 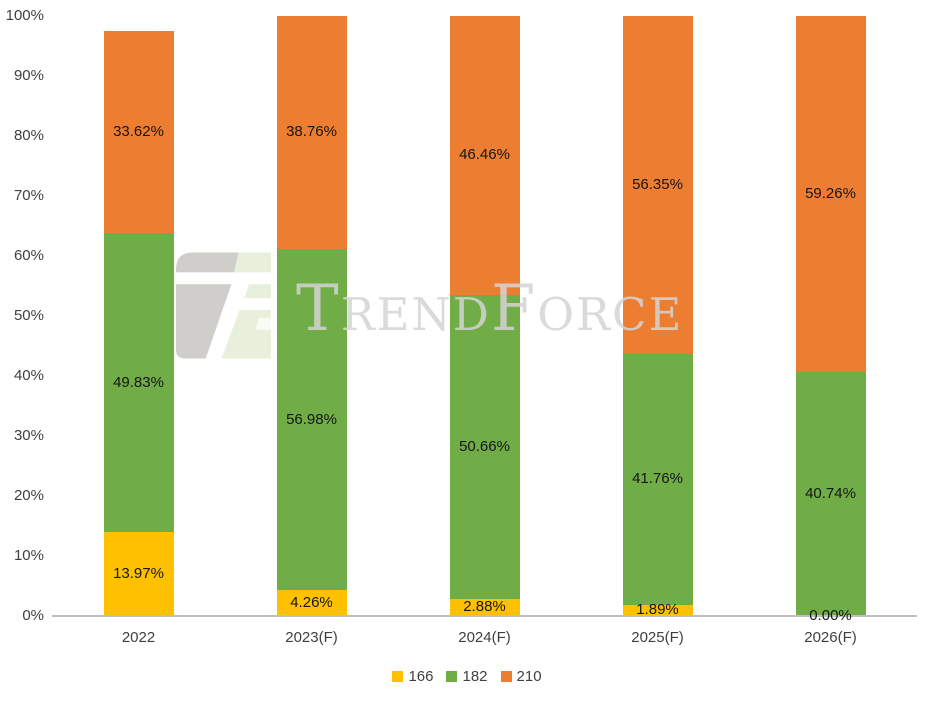 I want to click on y-tick-label: 10%, so click(x=28, y=555).